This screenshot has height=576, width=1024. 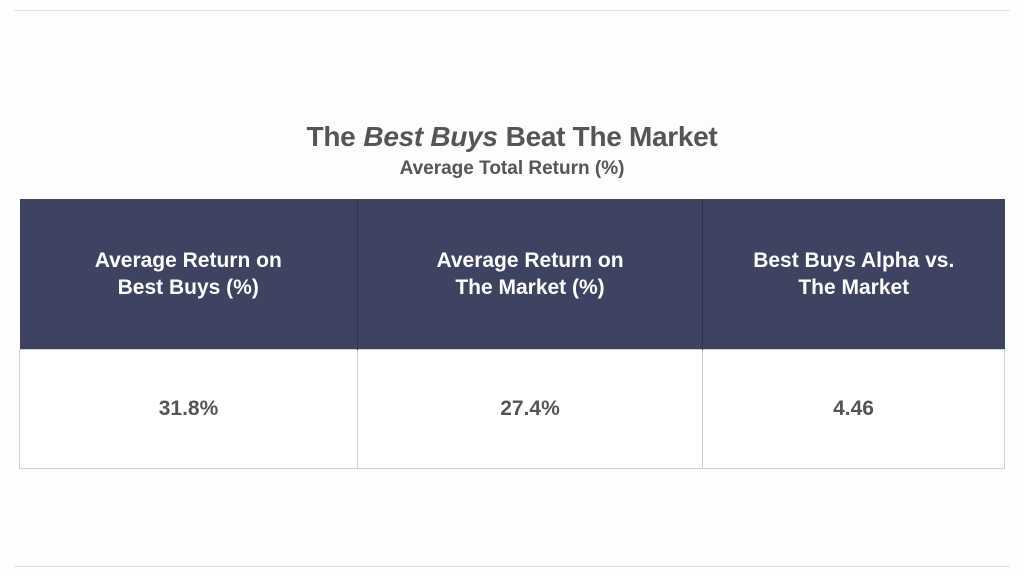 What do you see at coordinates (611, 136) in the screenshot?
I see `title-text: Beat The Market` at bounding box center [611, 136].